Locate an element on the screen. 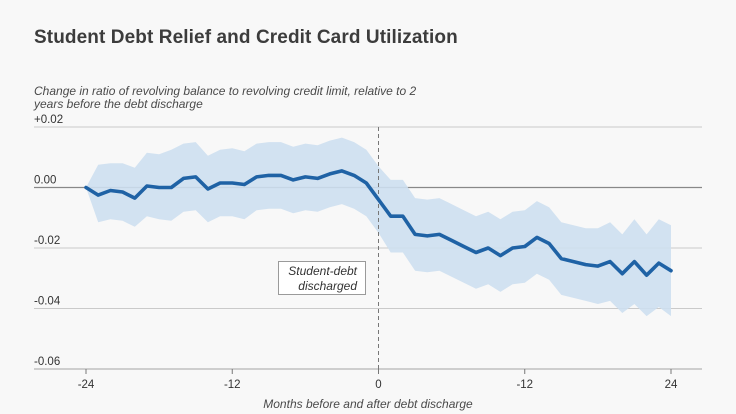  x-axis-label: Months before and after debt discharge is located at coordinates (368, 404).